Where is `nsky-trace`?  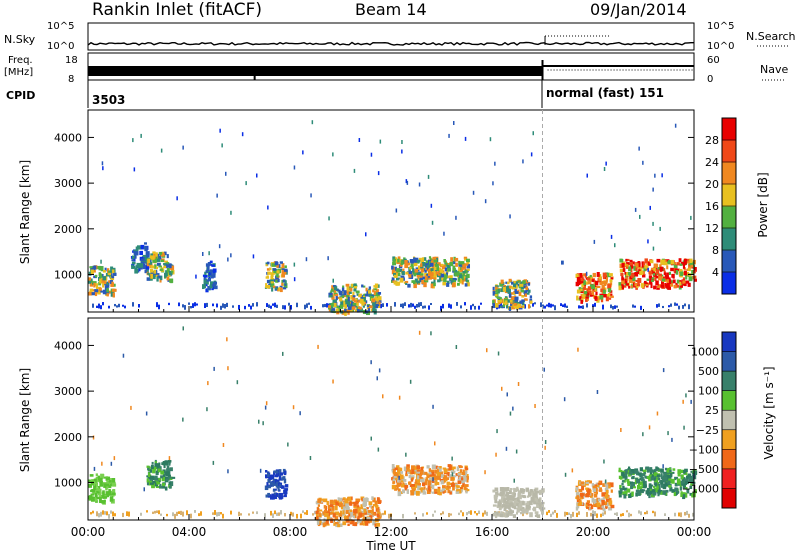
nsky-trace is located at coordinates (390, 40).